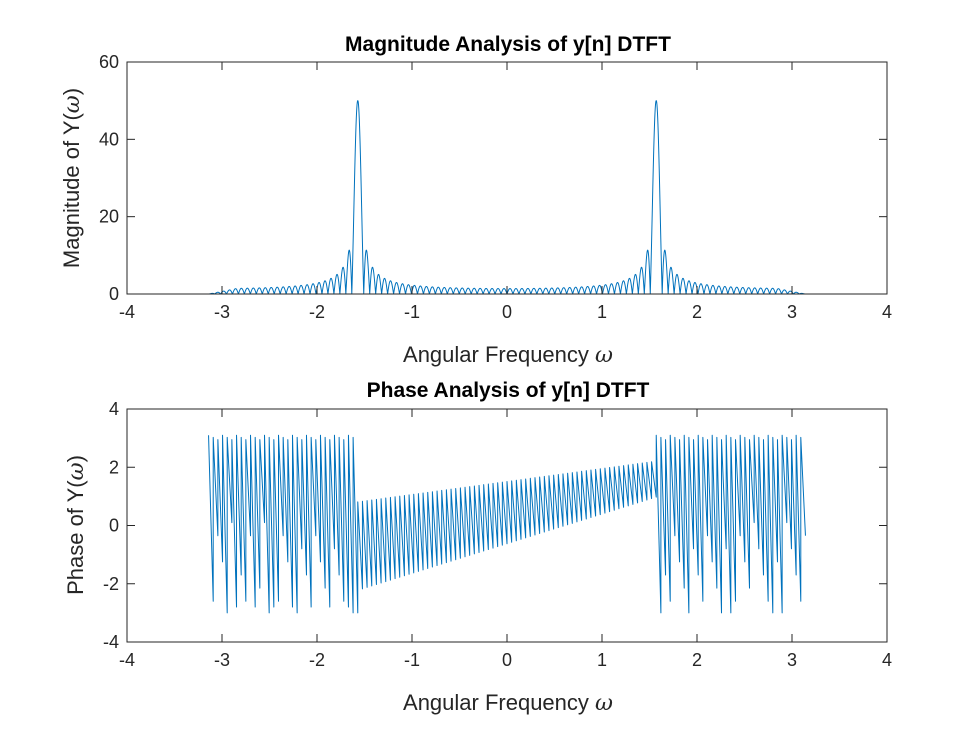  I want to click on magnitude-chart-title: Magnitude Analysis of y[n] DTFT, so click(508, 44).